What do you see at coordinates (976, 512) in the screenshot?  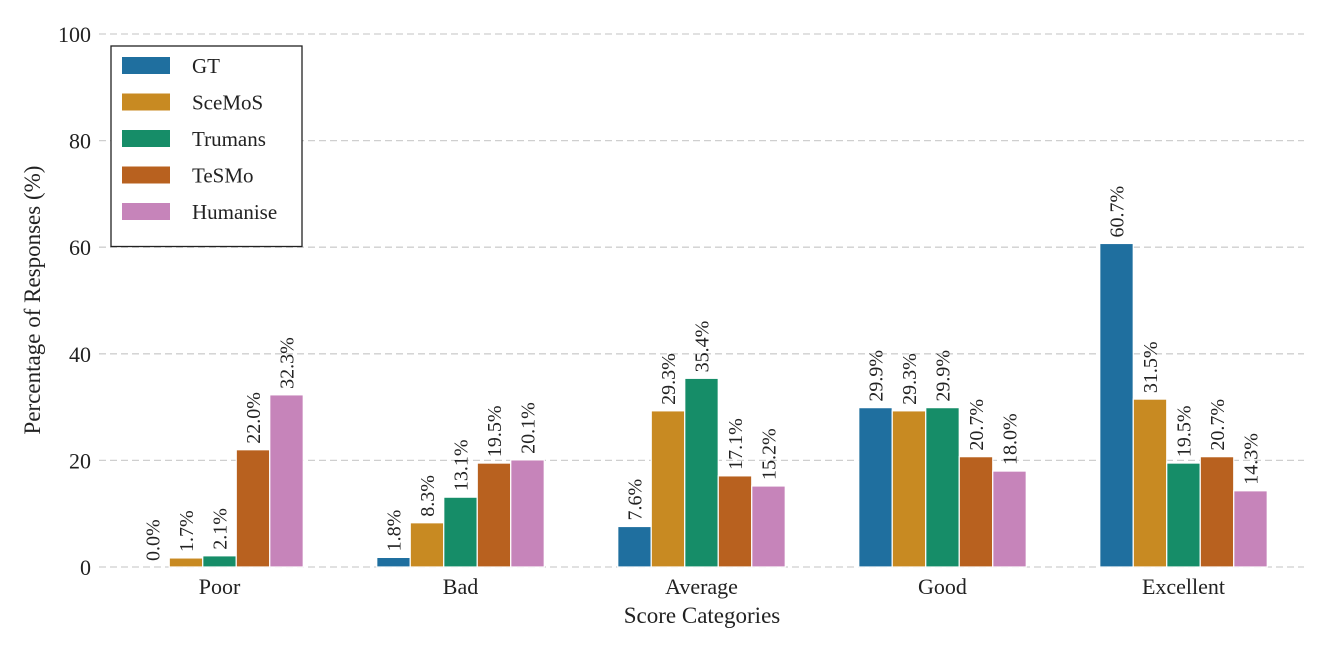 I see `bar-tesmo-good` at bounding box center [976, 512].